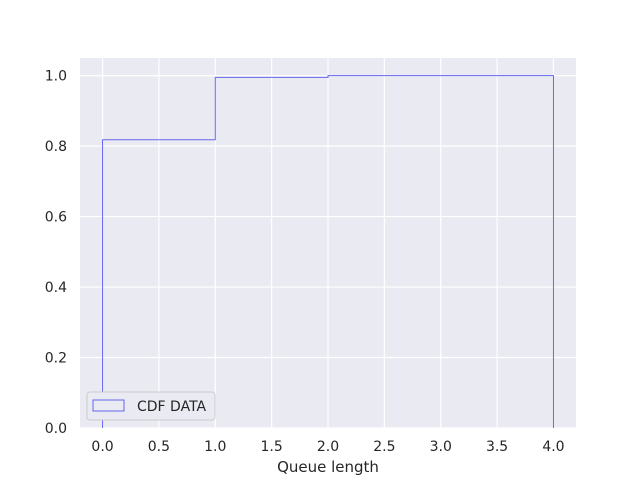  Describe the element at coordinates (215, 447) in the screenshot. I see `x-tick-label: 1.0` at that location.